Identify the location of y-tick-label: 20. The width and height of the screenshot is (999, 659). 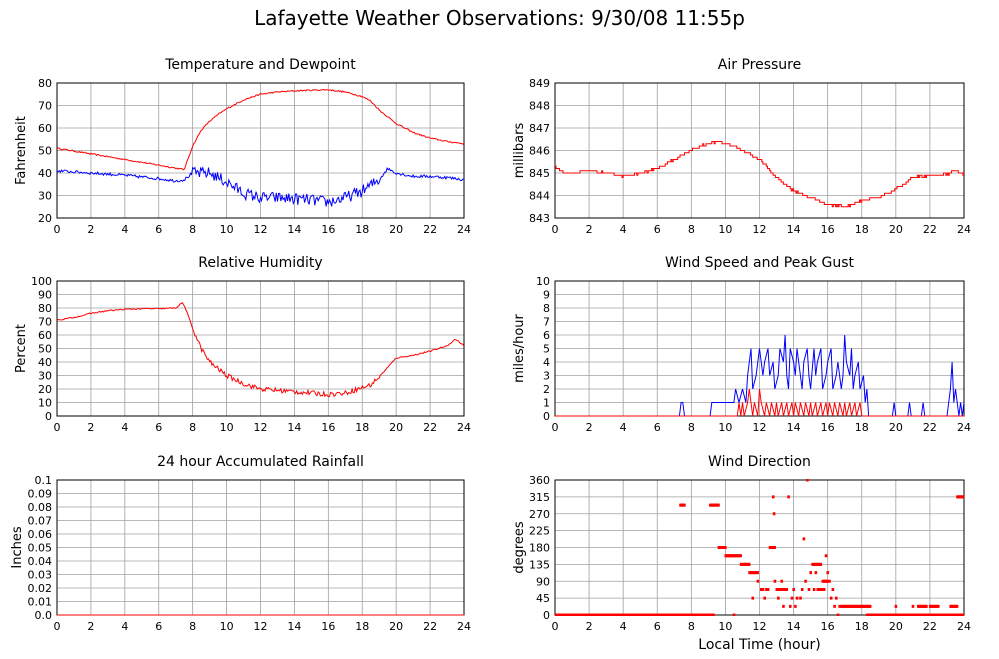
(45, 218).